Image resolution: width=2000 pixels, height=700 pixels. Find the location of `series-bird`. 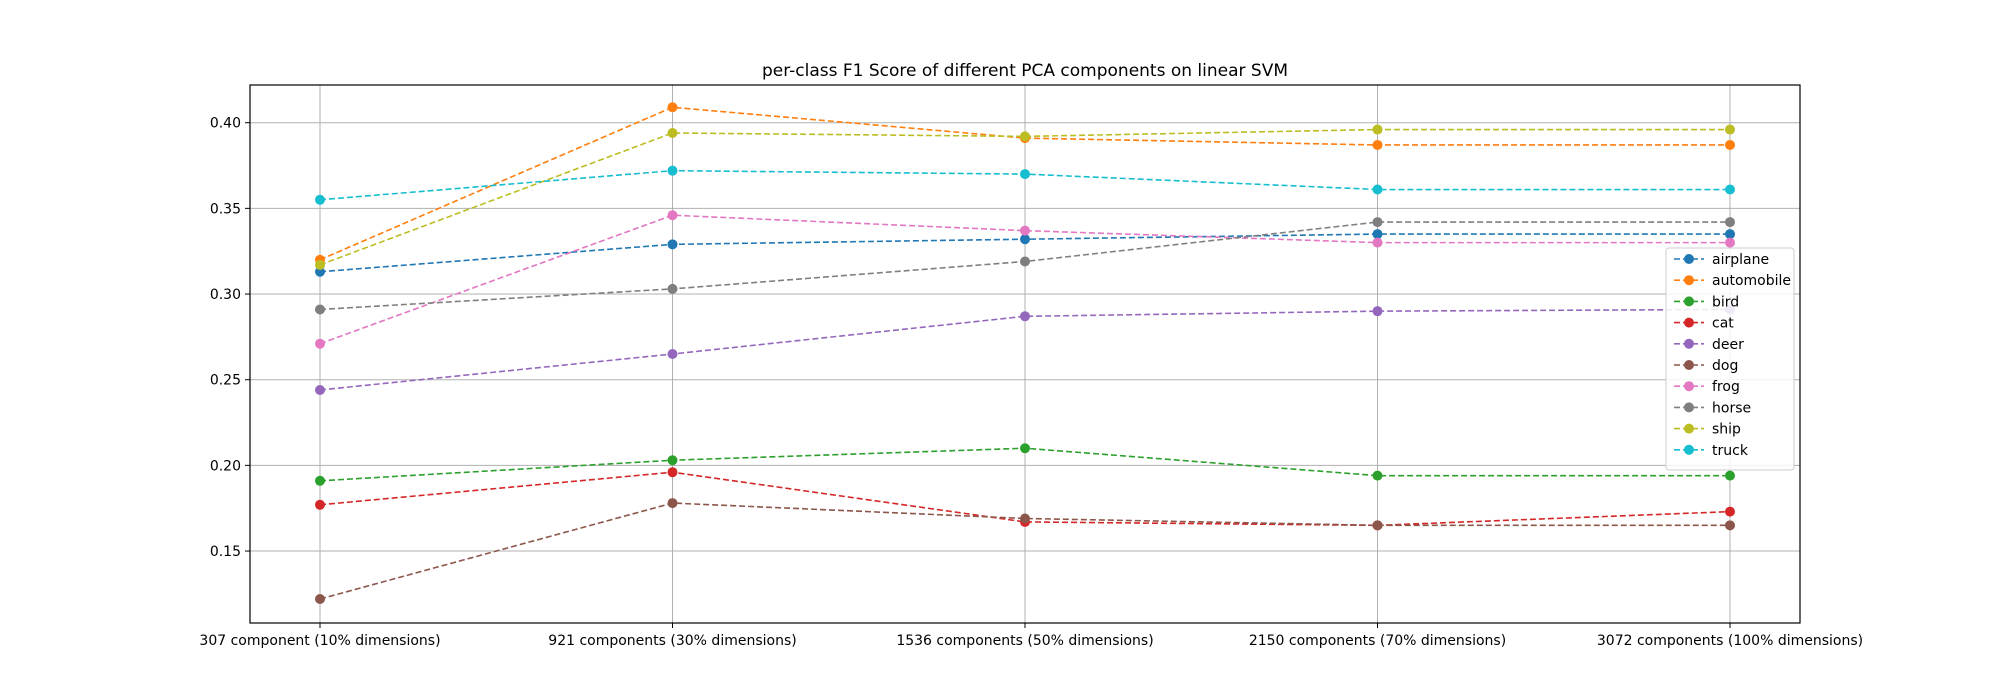

series-bird is located at coordinates (1025, 464).